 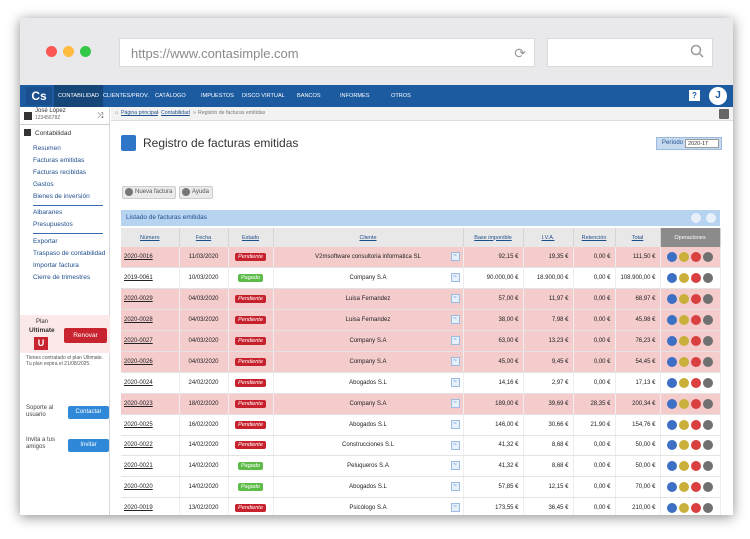 I want to click on renew-button: Renovar, so click(x=85, y=335).